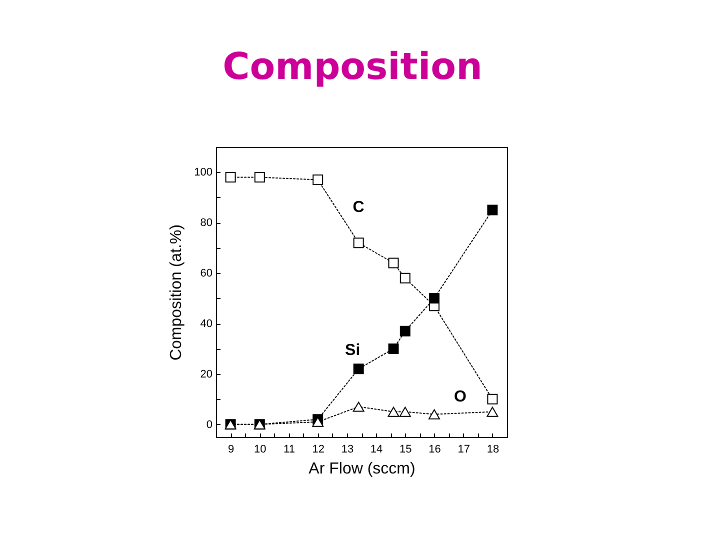  What do you see at coordinates (352, 66) in the screenshot?
I see `chart-title: Composition` at bounding box center [352, 66].